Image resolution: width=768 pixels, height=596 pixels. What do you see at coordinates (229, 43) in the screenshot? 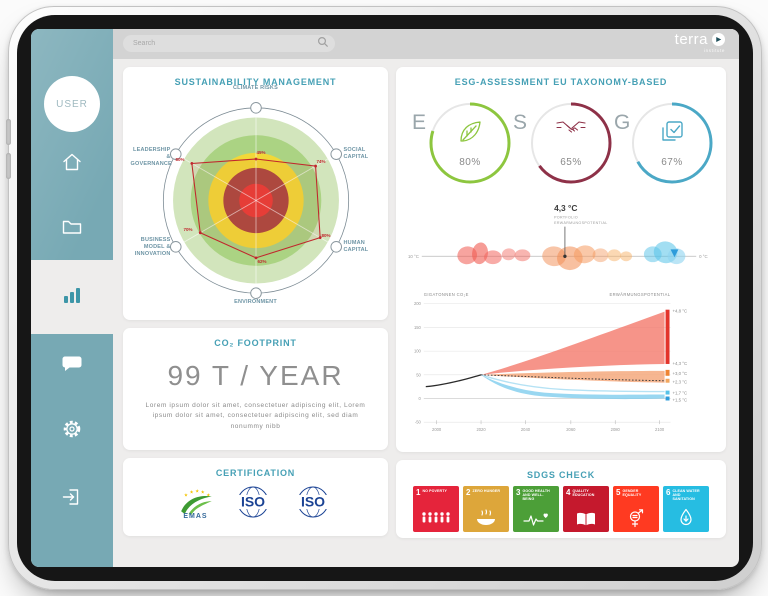
I see `search-input: Search` at bounding box center [229, 43].